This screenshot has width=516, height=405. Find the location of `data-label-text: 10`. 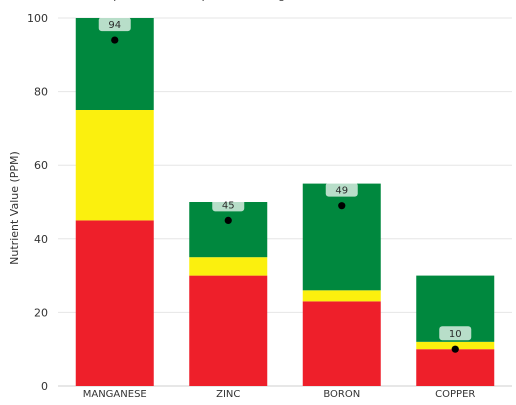

data-label-text: 10 is located at coordinates (455, 334).